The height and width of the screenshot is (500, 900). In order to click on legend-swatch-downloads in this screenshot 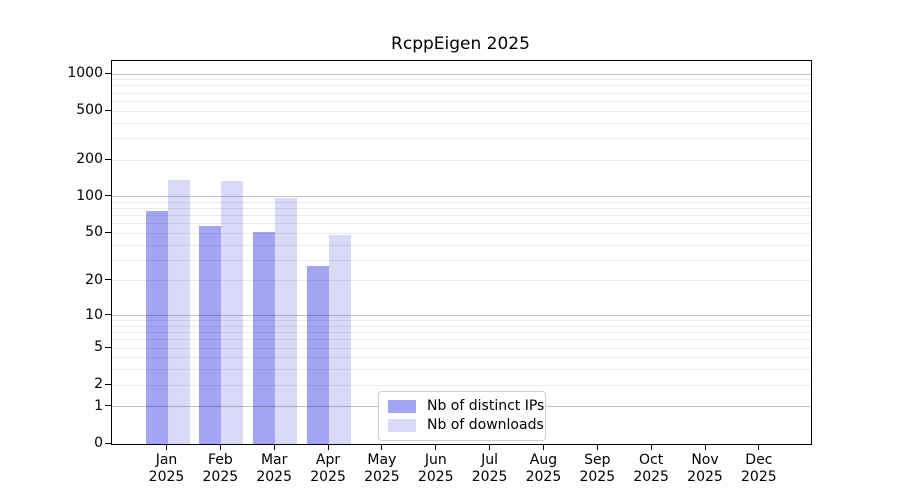, I will do `click(402, 425)`.